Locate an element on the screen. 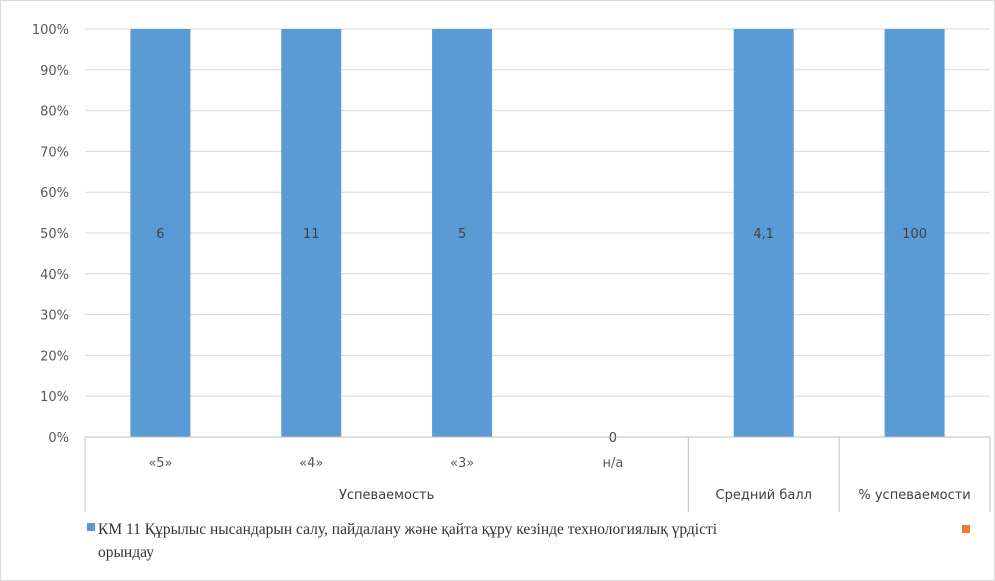 The image size is (995, 581). y-tick-label: 40% is located at coordinates (54, 275).